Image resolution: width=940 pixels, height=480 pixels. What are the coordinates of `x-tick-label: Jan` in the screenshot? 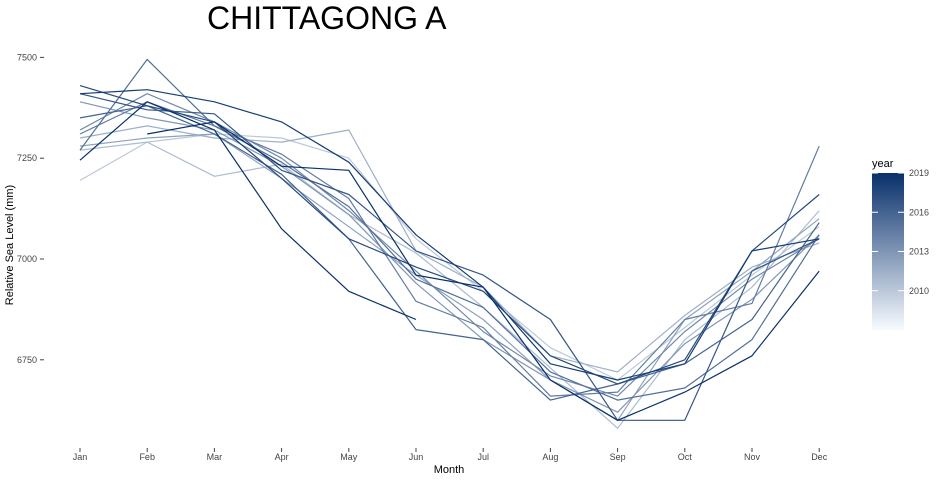 It's located at (80, 457).